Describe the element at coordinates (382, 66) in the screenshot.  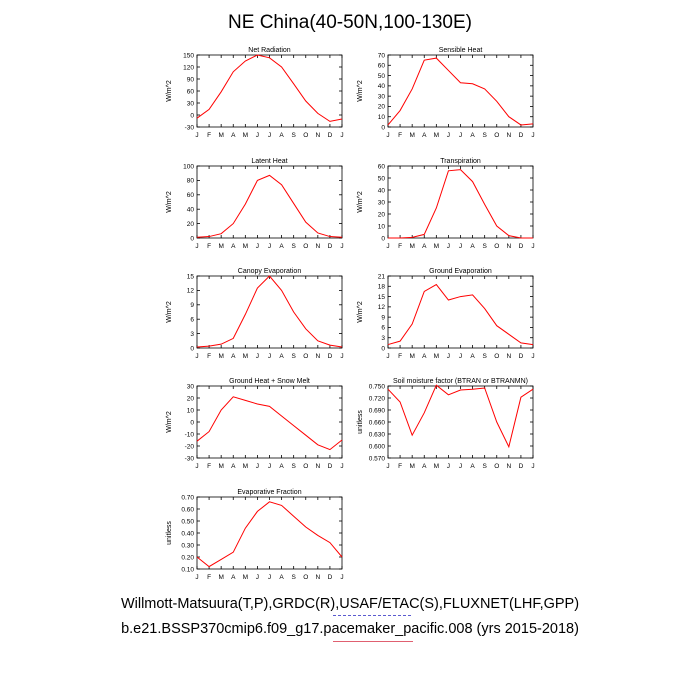
I see `y-tick-label: 60` at that location.